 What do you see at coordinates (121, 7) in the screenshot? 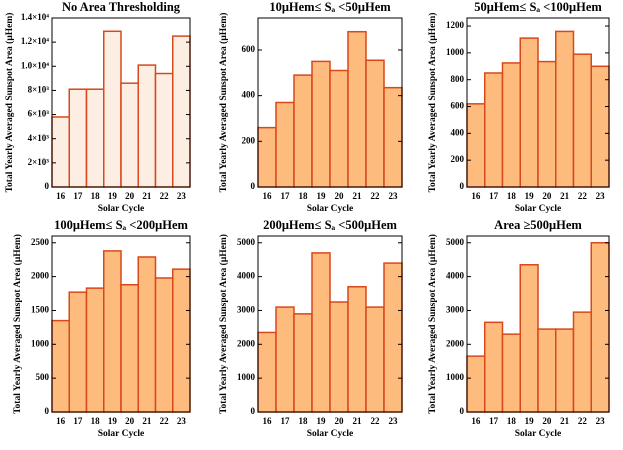
I see `chart-title: No Area Thresholding` at bounding box center [121, 7].